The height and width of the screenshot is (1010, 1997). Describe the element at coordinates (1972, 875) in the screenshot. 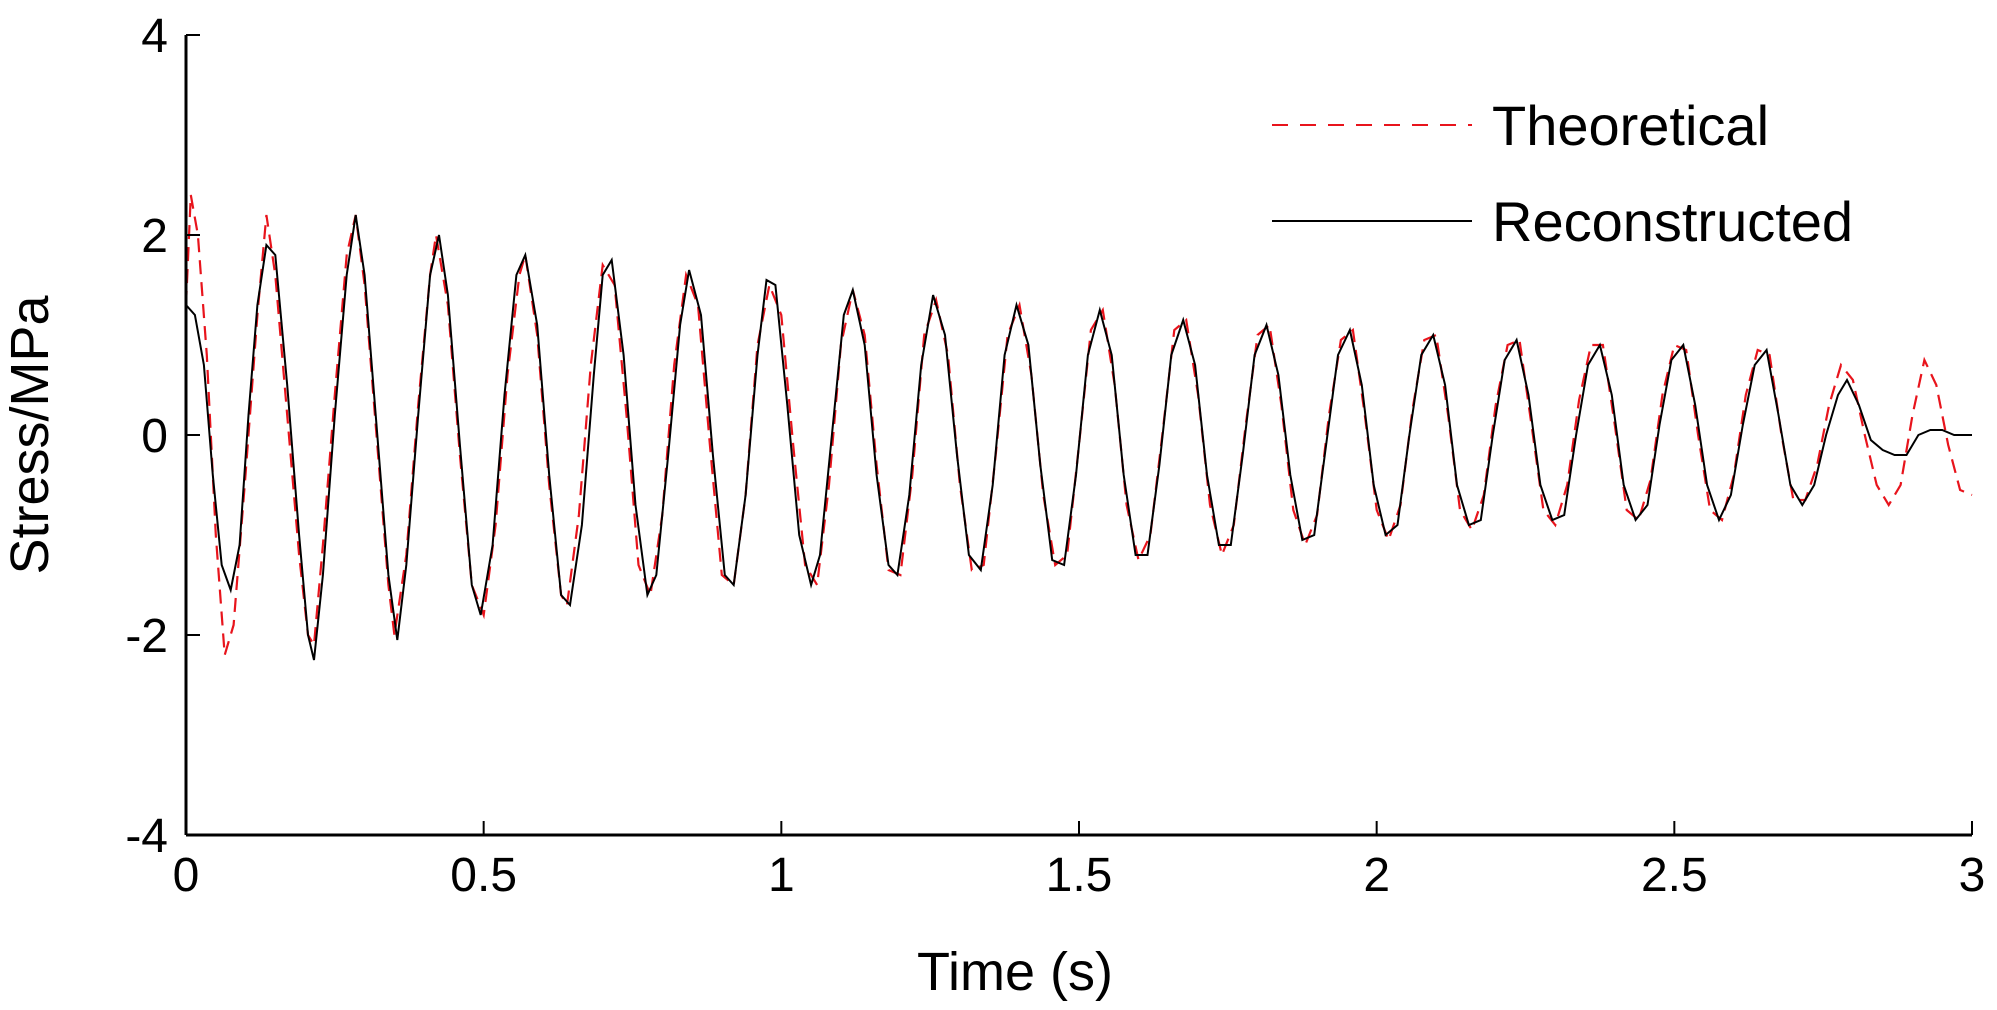

I see `x-tick-label: 3` at that location.